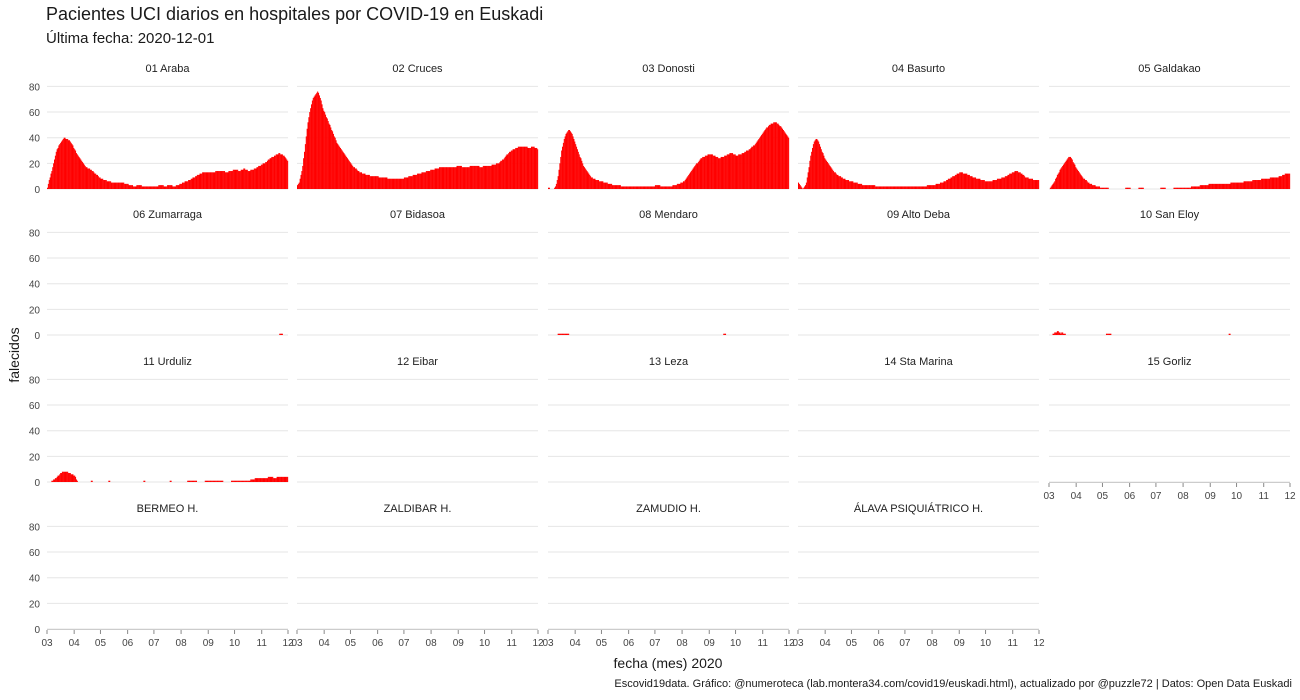 Image resolution: width=1300 pixels, height=700 pixels. I want to click on facet-label: 01 Araba, so click(167, 69).